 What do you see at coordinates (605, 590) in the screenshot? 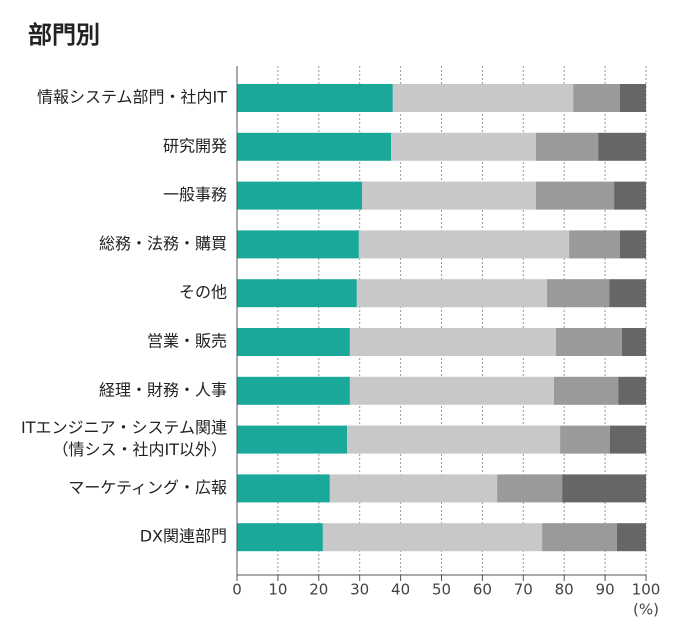
I see `x-tick-label: 90` at bounding box center [605, 590].